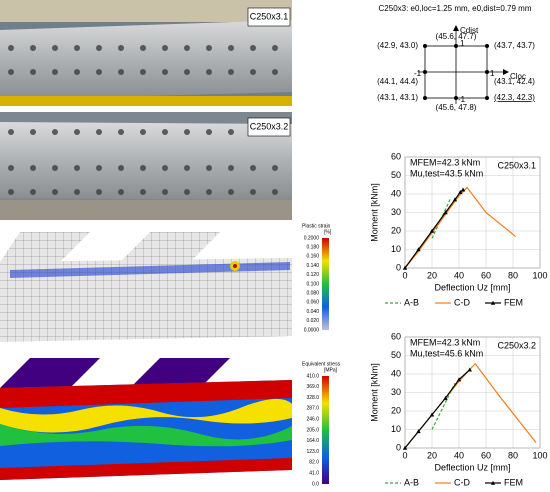 Image resolution: width=550 pixels, height=492 pixels. I want to click on legend-level: 0.080, so click(312, 294).